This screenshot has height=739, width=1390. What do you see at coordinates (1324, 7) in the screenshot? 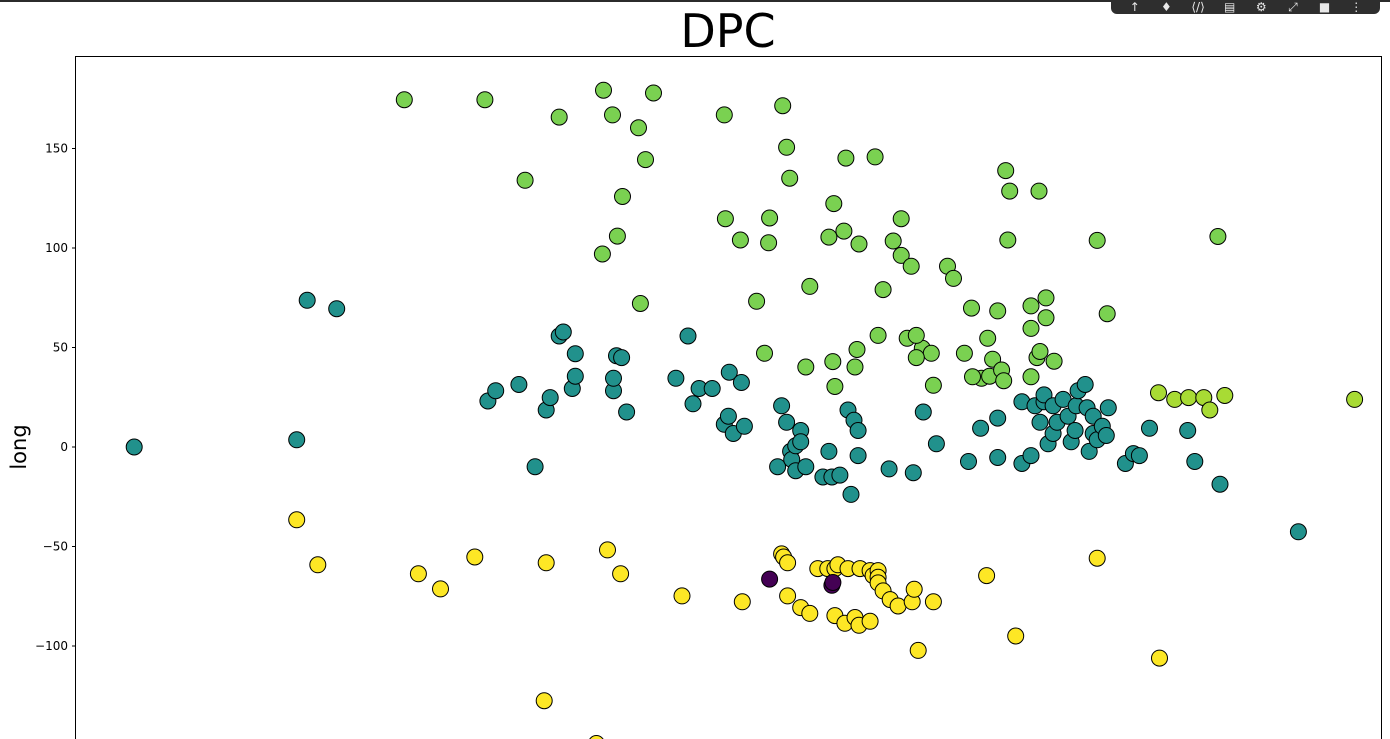
I see `delete-icon: ■` at bounding box center [1324, 7].